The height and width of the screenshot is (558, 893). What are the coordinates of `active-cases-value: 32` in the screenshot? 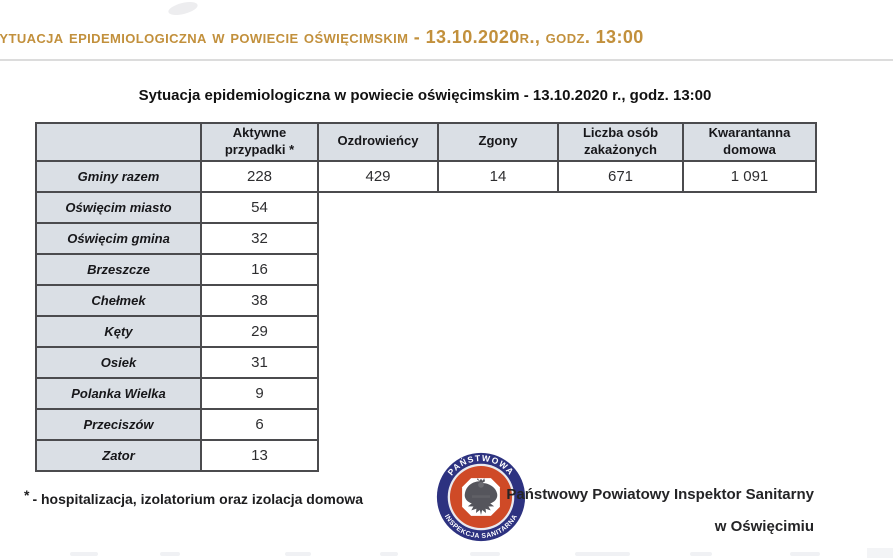 It's located at (259, 238).